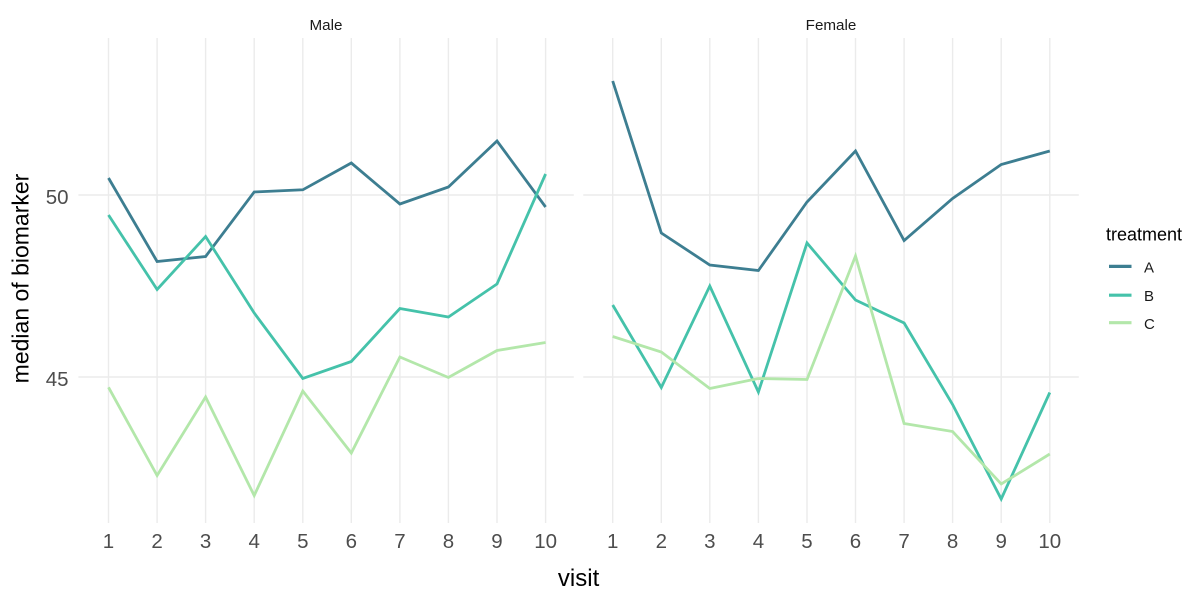 Image resolution: width=1200 pixels, height=605 pixels. What do you see at coordinates (57, 197) in the screenshot?
I see `svg-text: 50` at bounding box center [57, 197].